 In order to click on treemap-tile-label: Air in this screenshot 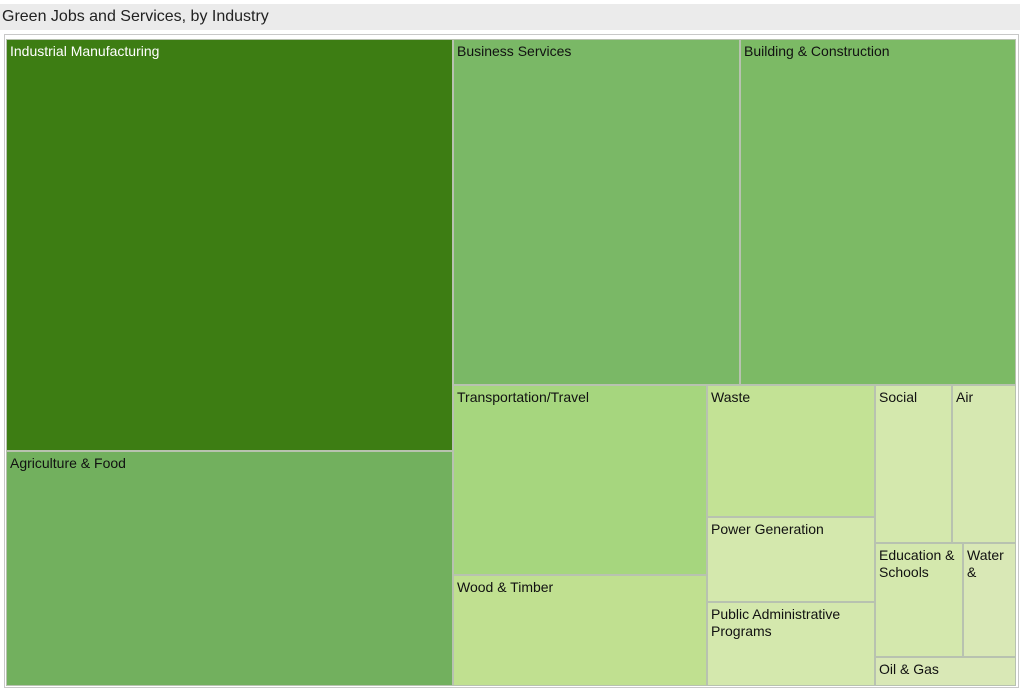, I will do `click(965, 397)`.